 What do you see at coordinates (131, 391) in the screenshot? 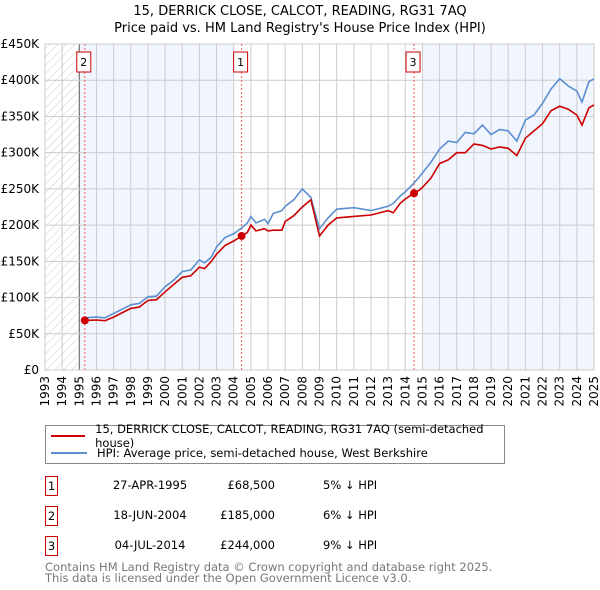
I see `x-tick-label: 1998` at bounding box center [131, 391].